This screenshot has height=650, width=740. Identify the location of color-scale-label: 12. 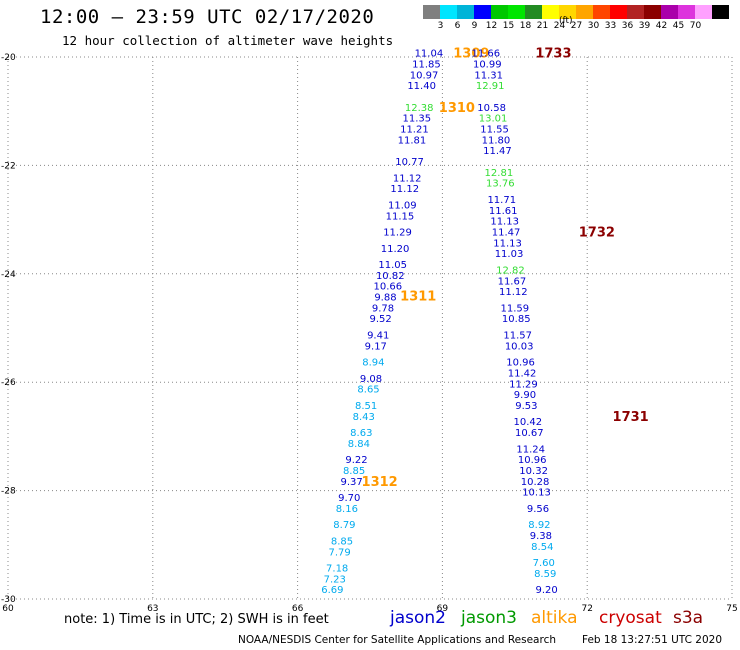
(491, 26).